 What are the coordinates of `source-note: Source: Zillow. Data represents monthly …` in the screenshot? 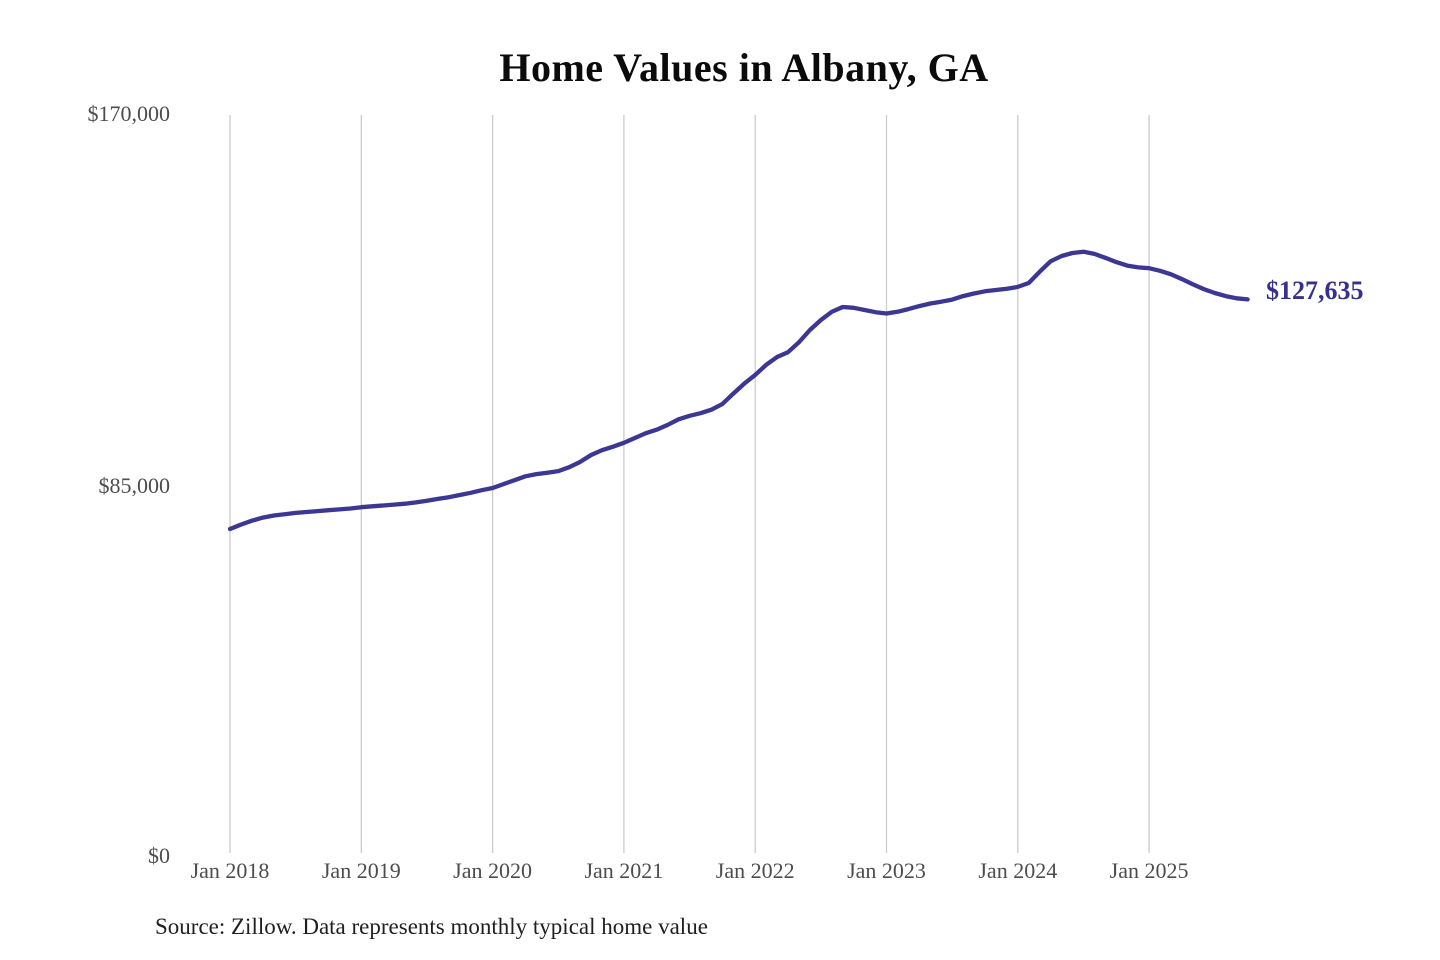 It's located at (431, 926).